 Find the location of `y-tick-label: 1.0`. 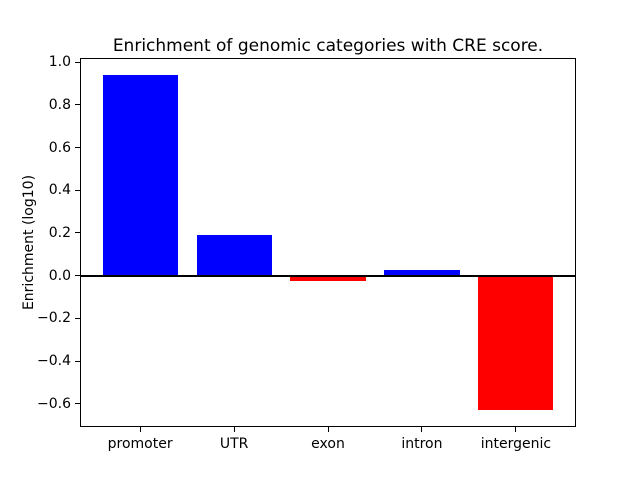

y-tick-label: 1.0 is located at coordinates (59, 62).